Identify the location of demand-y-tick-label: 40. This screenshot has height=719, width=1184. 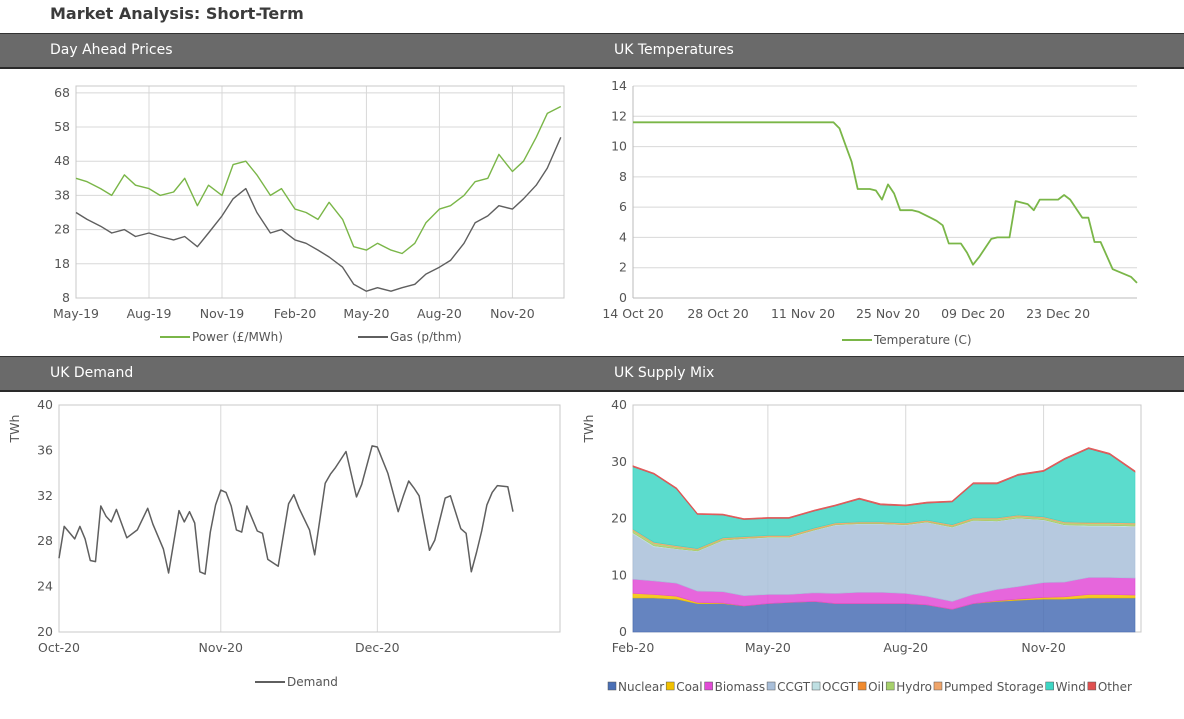
(45, 404).